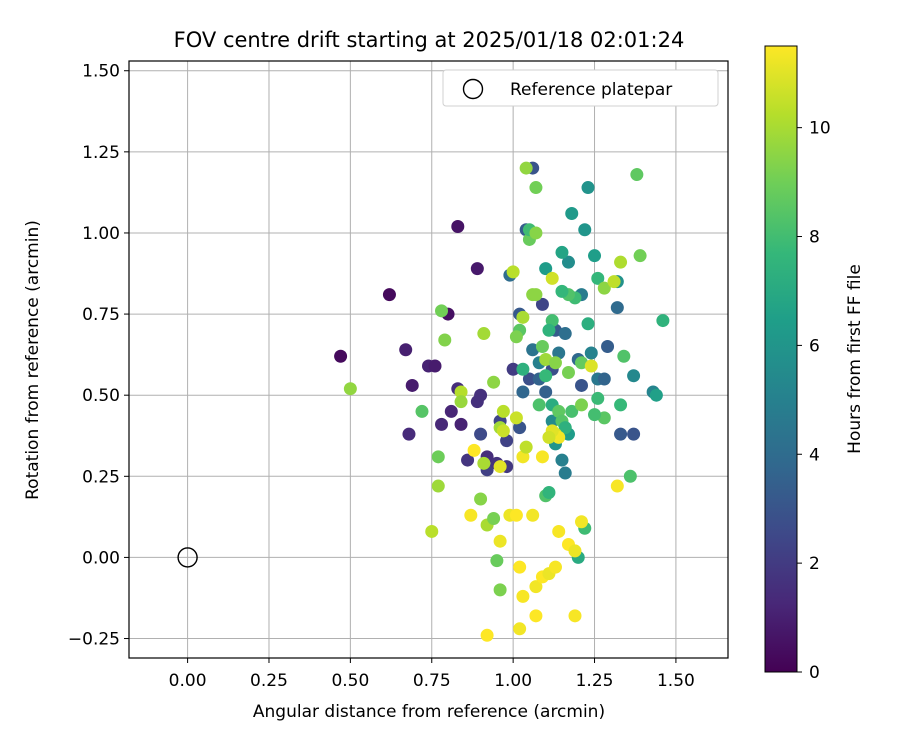 This screenshot has width=900, height=750. What do you see at coordinates (187, 557) in the screenshot?
I see `reference-layer` at bounding box center [187, 557].